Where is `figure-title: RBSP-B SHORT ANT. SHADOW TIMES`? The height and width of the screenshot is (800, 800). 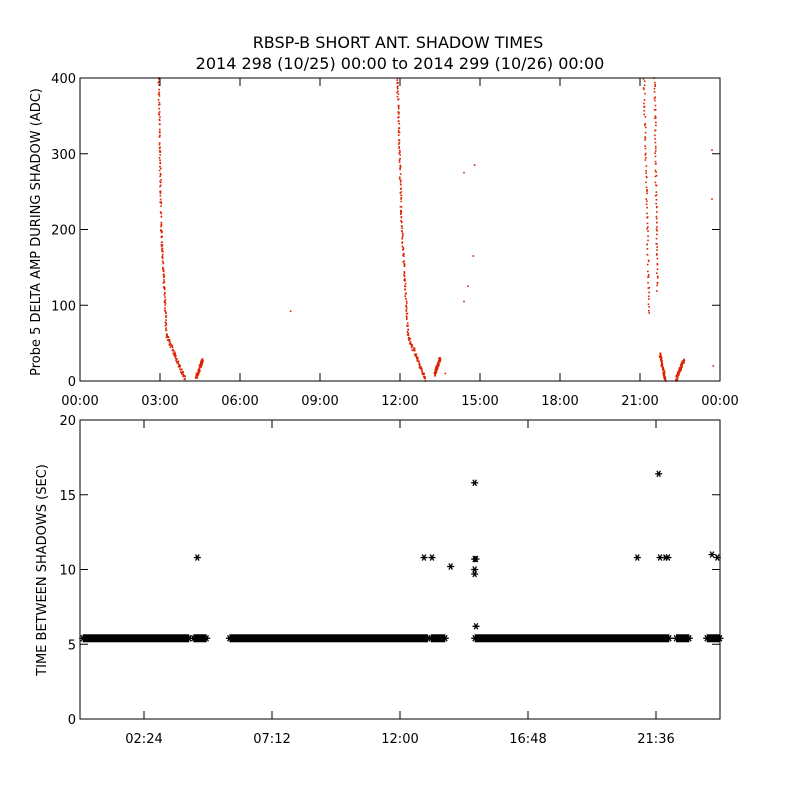
figure-title: RBSP-B SHORT ANT. SHADOW TIMES is located at coordinates (398, 42).